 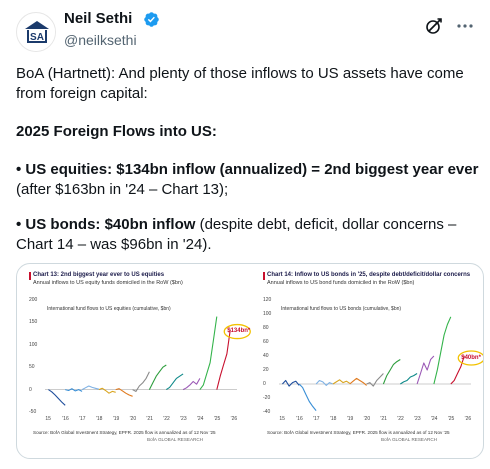 I want to click on chart14-x-tick: '22, so click(x=400, y=419).